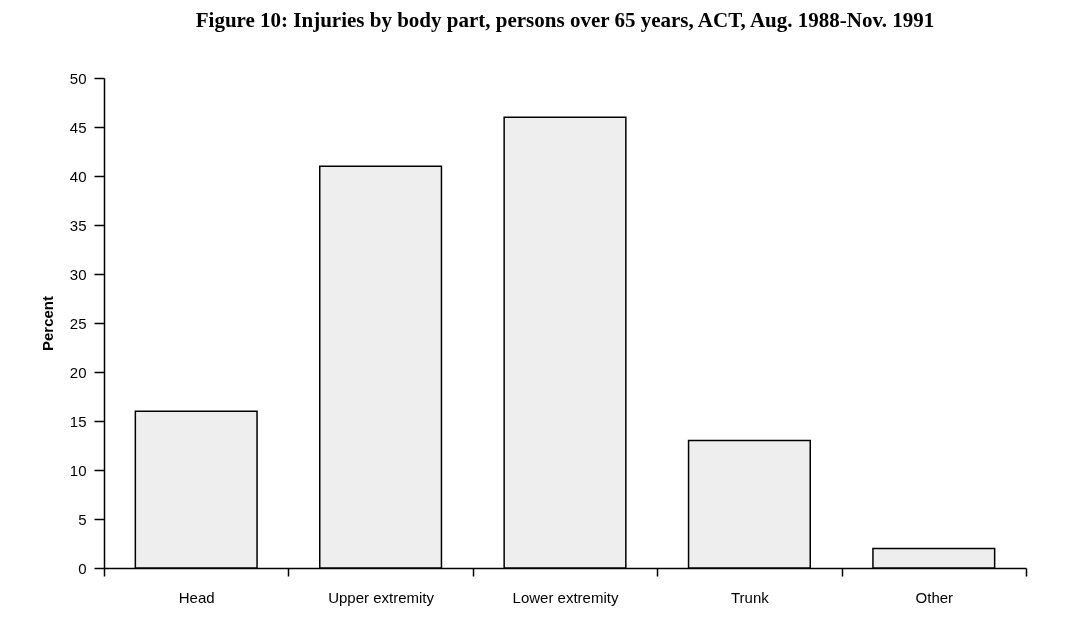 The height and width of the screenshot is (634, 1089). I want to click on y-axis-title: Percent, so click(47, 323).